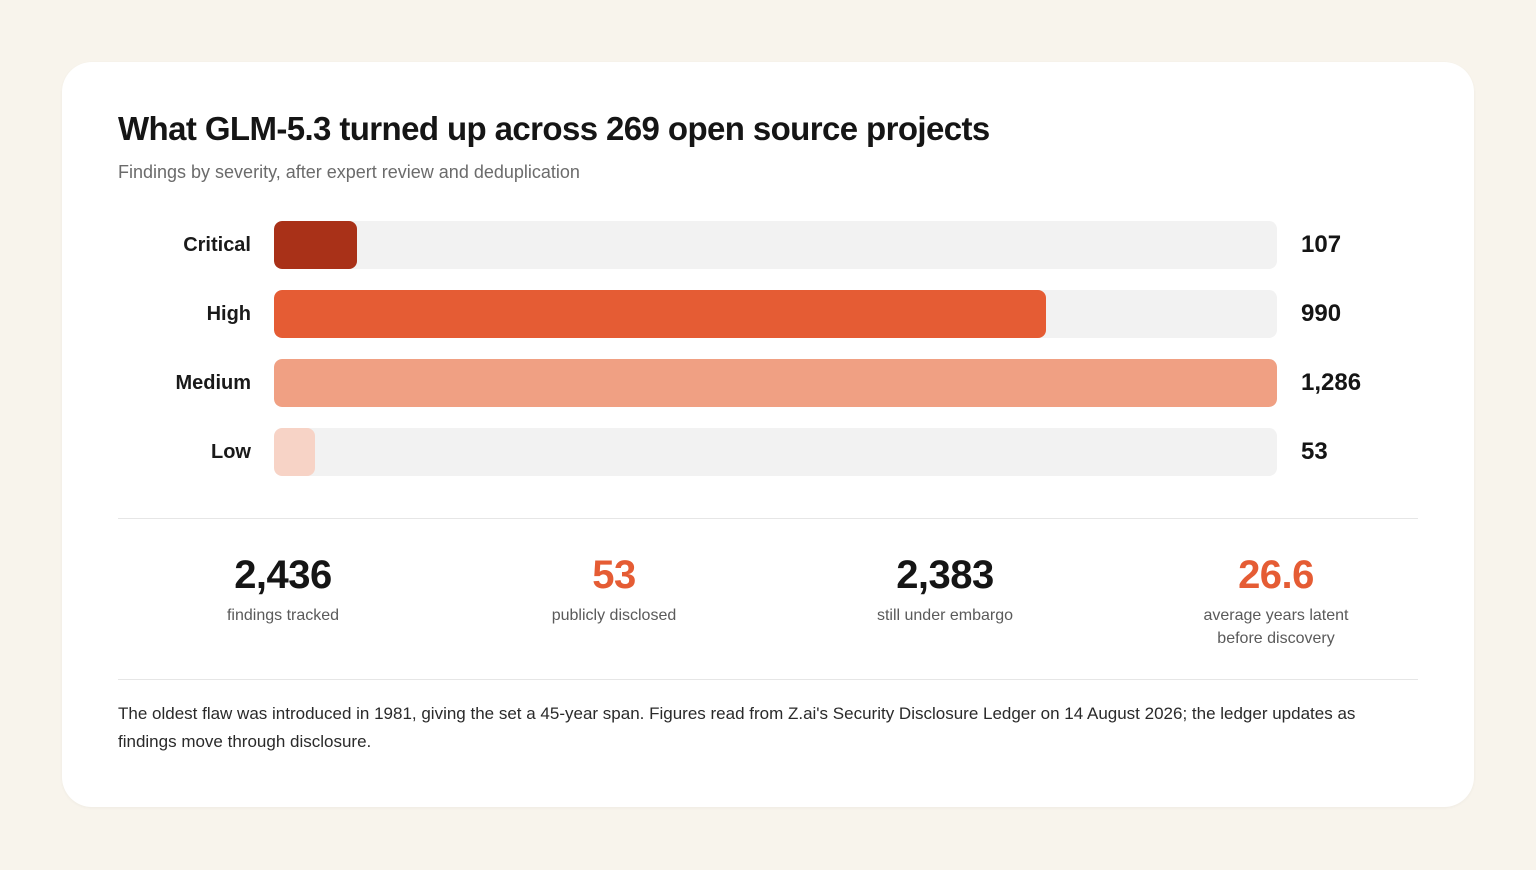 This screenshot has height=870, width=1536. What do you see at coordinates (614, 575) in the screenshot?
I see `stat-value: 53` at bounding box center [614, 575].